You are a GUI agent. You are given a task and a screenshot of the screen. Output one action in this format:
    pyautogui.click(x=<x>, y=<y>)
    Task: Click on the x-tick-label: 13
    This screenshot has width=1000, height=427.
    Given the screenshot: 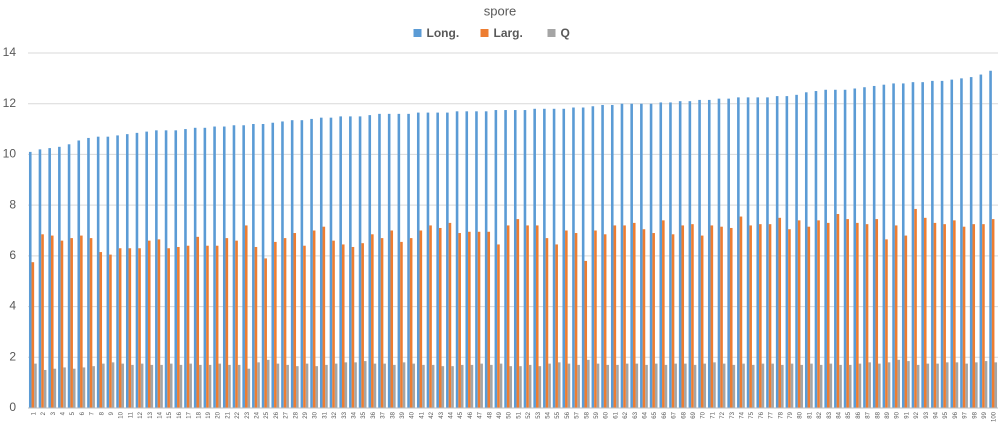 What is the action you would take?
    pyautogui.click(x=151, y=414)
    